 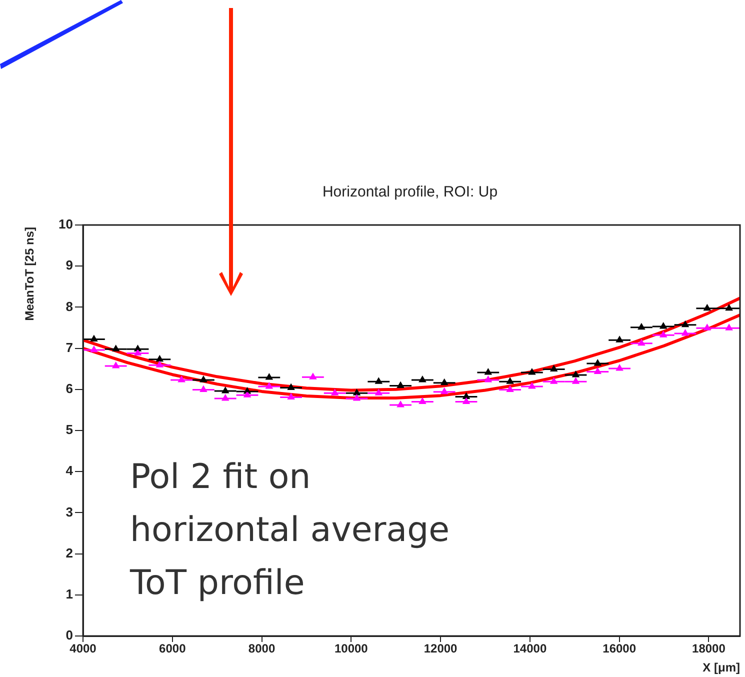 What do you see at coordinates (70, 470) in the screenshot?
I see `y-tick-label: 4` at bounding box center [70, 470].